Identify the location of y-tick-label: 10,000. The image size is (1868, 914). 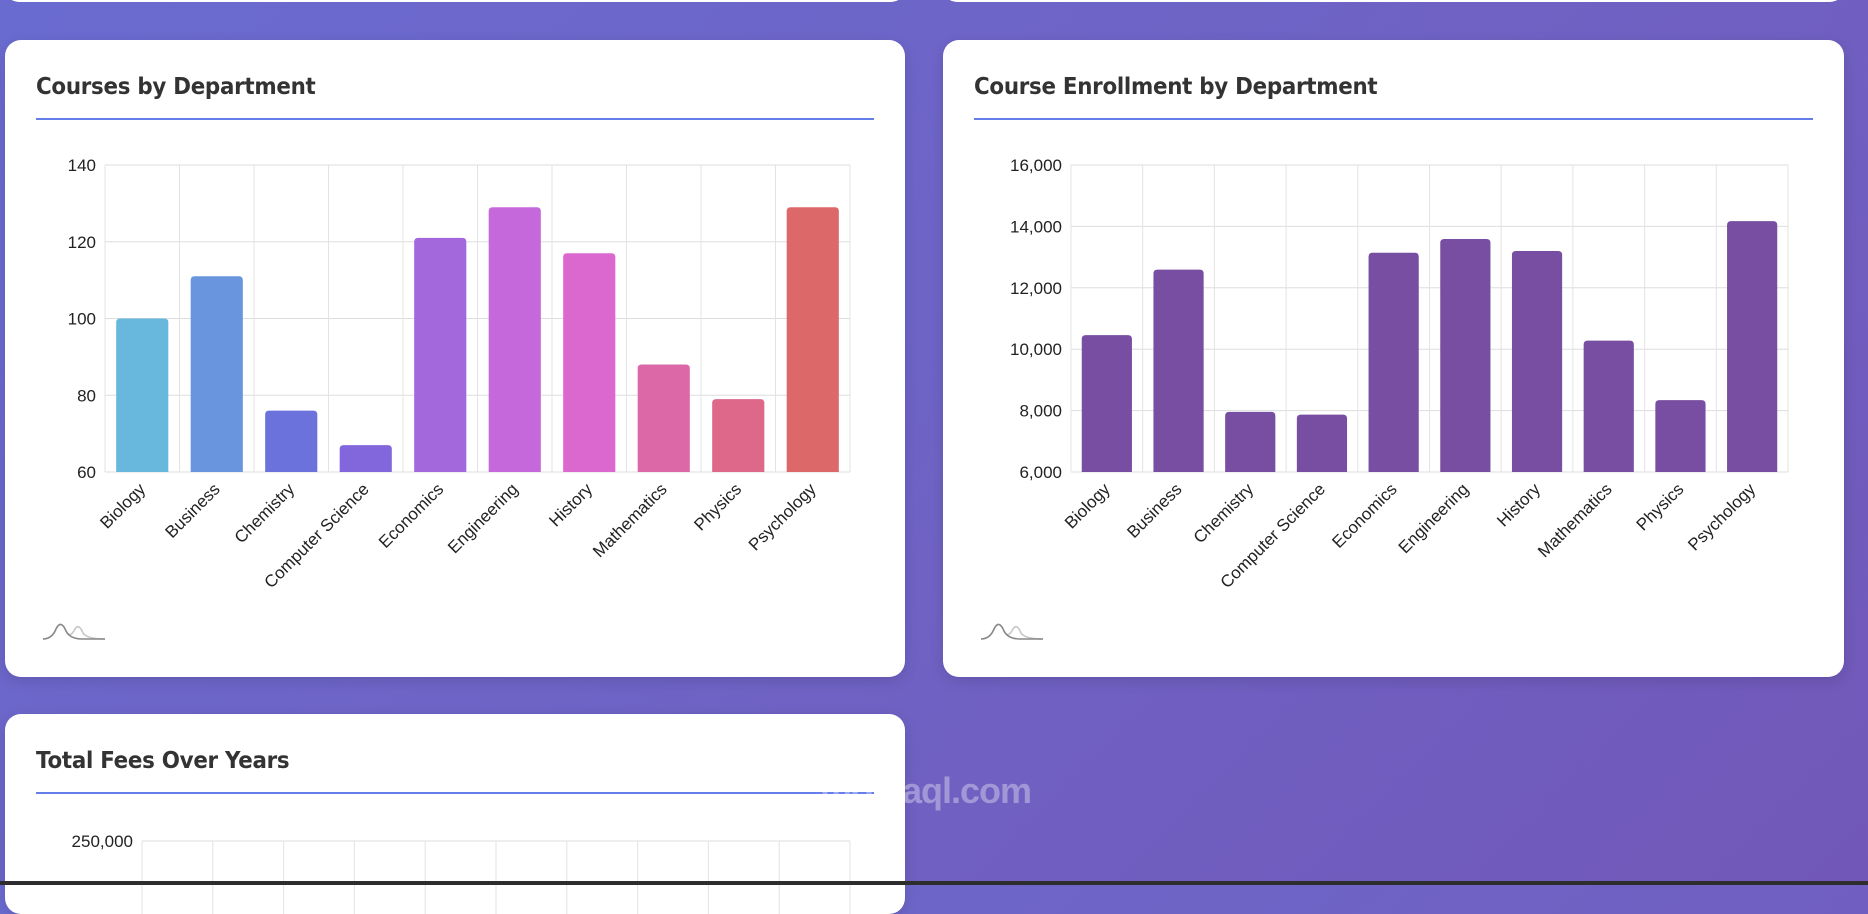
(1036, 349).